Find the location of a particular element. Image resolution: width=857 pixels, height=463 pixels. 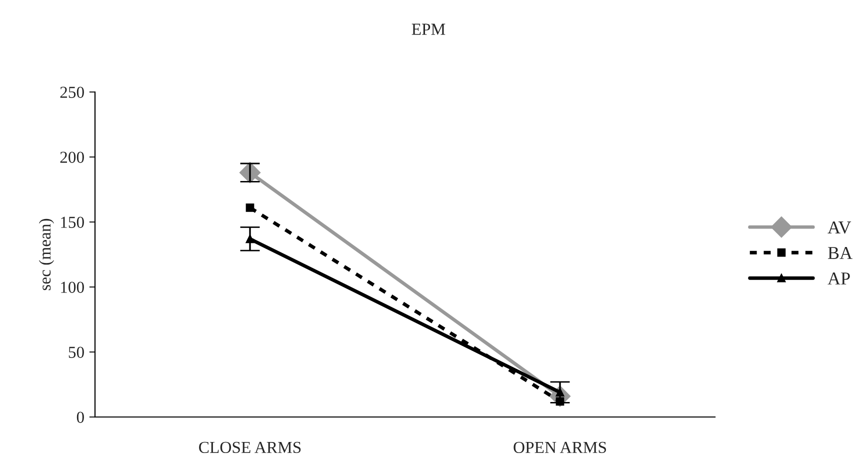

y-tick-label: 150 is located at coordinates (72, 222).